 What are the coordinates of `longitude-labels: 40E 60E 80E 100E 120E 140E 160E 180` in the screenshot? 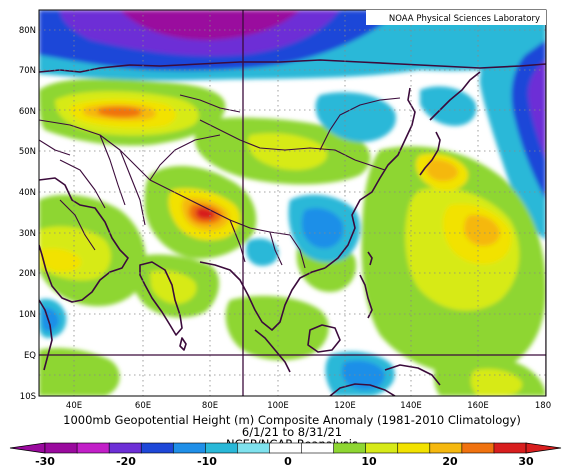 It's located at (308, 406).